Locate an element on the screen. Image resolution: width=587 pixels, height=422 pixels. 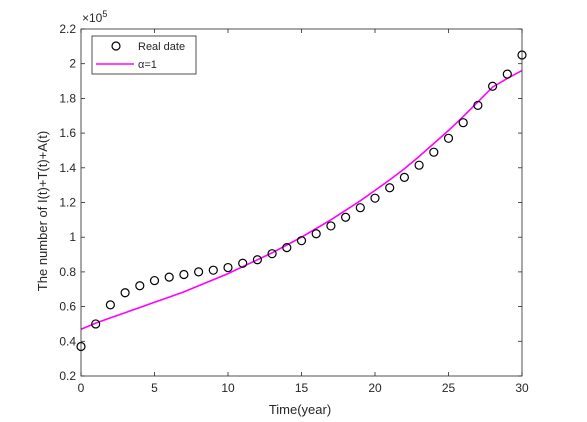
x-tick-label: 25 is located at coordinates (449, 388).